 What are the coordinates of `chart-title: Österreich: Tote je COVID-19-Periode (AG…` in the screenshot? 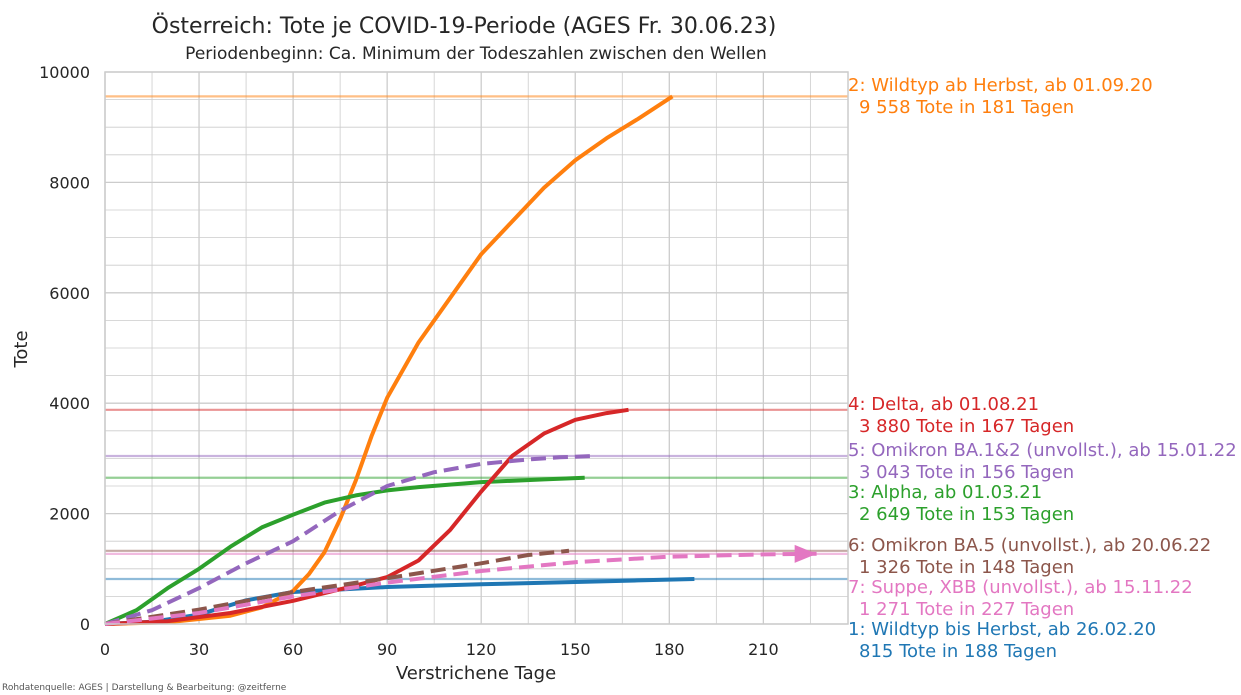 It's located at (464, 26).